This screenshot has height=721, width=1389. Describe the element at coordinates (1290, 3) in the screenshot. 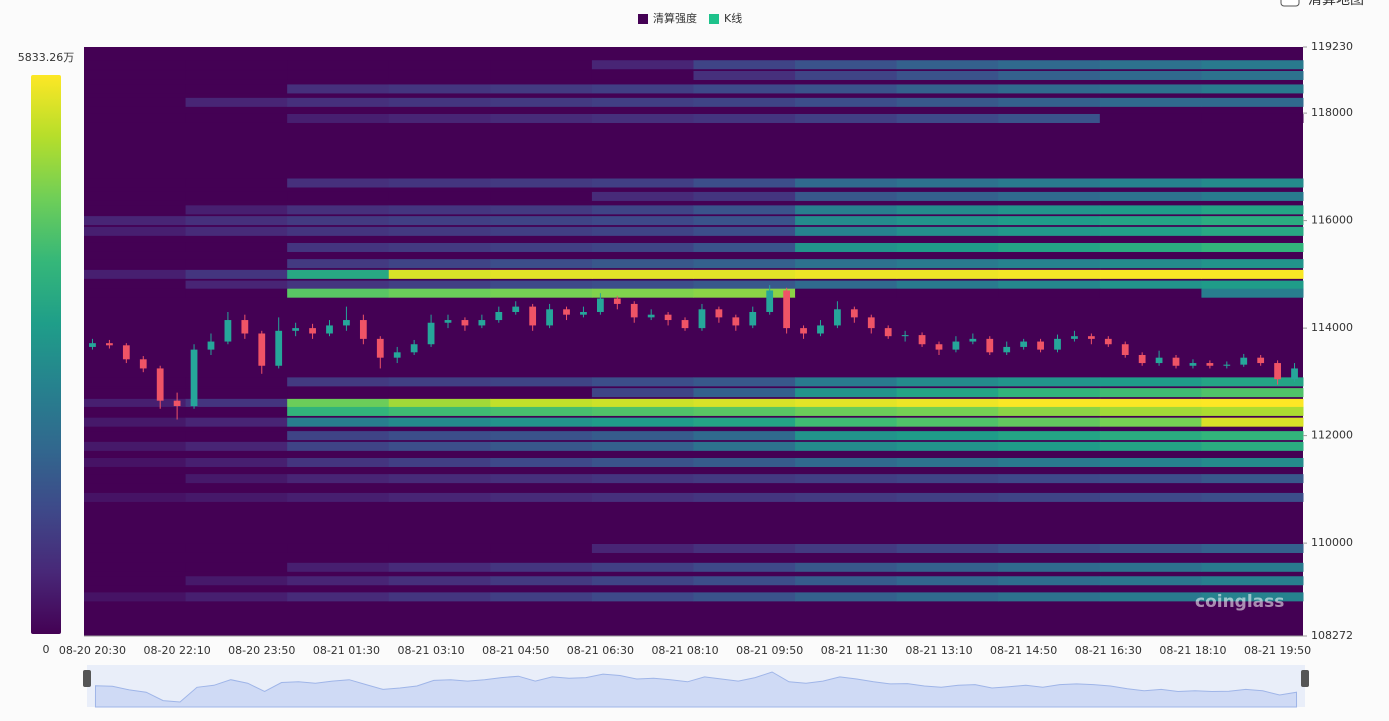

I see `toggle-checkbox` at that location.